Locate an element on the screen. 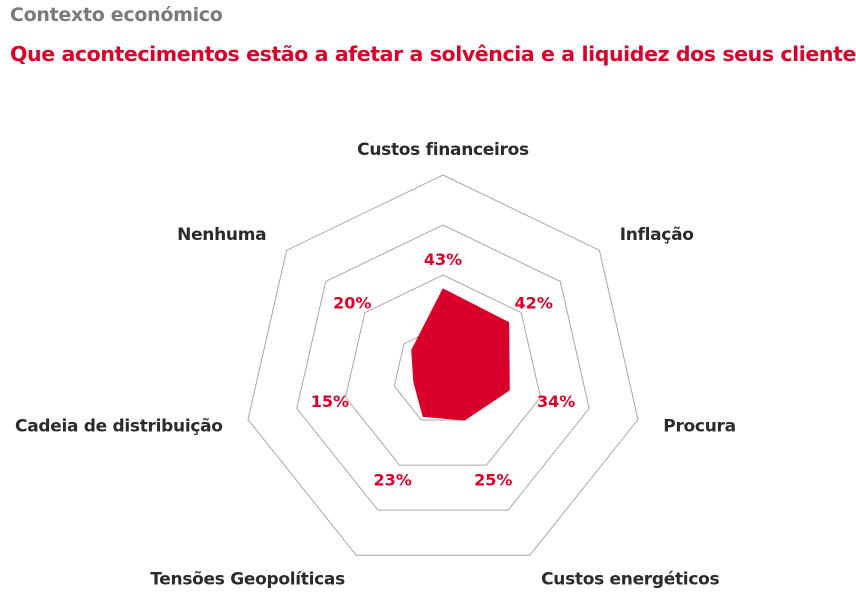 This screenshot has width=856, height=596. axis-label-procura: Procura is located at coordinates (699, 426).